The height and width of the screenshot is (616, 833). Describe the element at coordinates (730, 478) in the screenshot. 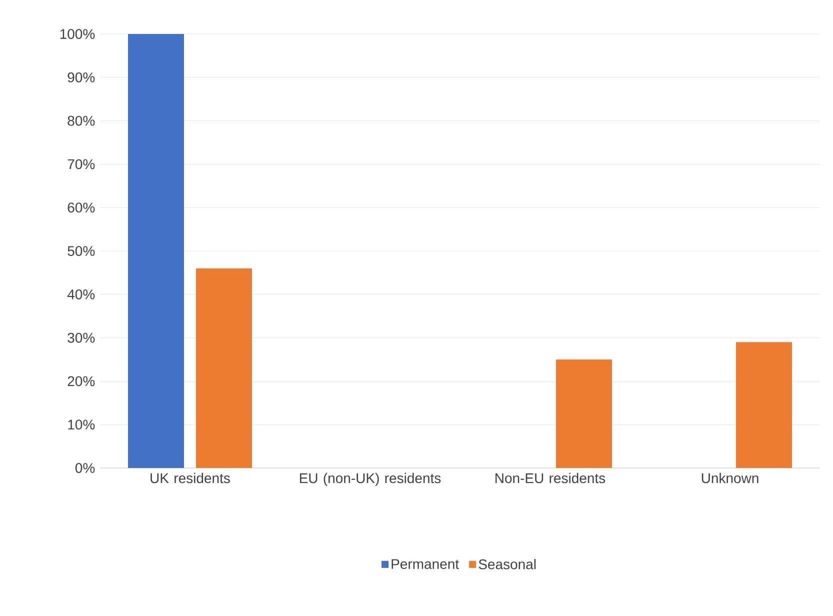

I see `x-tick-label: Unknown` at that location.